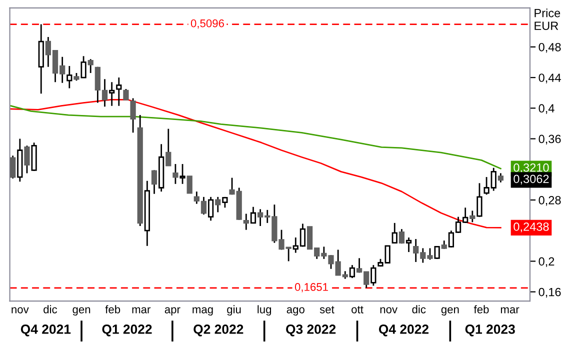 This screenshot has height=343, width=577. Describe the element at coordinates (127, 330) in the screenshot. I see `text: Q1 2022` at that location.